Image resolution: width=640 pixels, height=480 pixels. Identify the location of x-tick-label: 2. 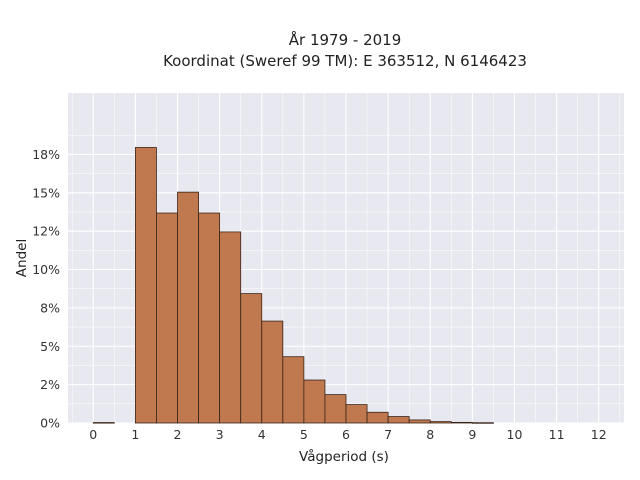
(178, 434).